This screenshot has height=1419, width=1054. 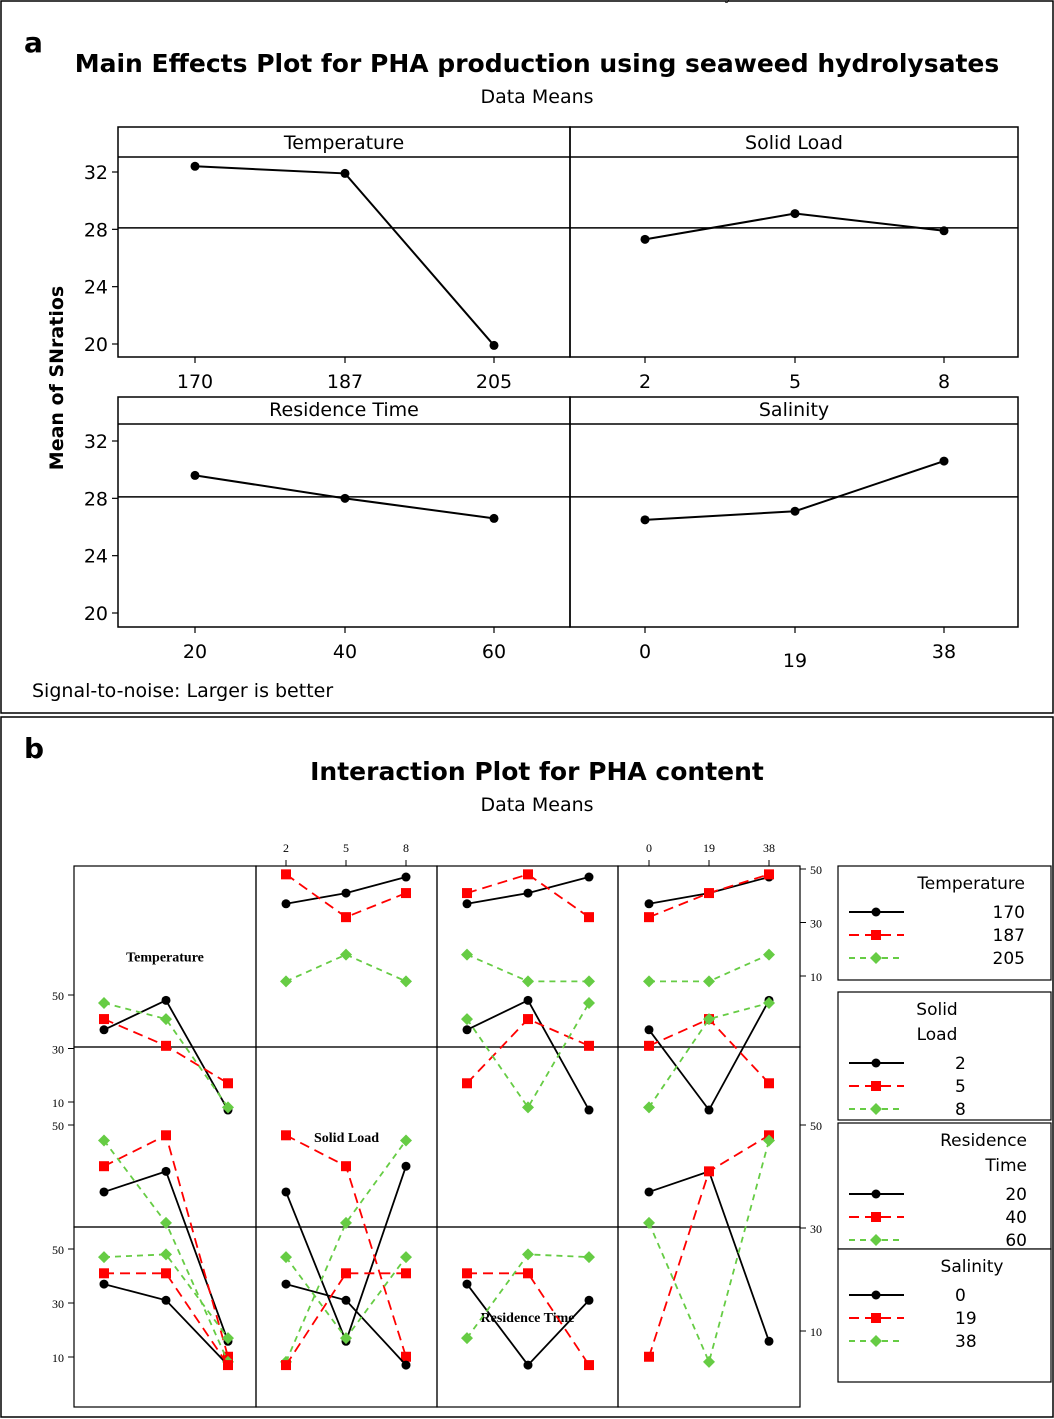 I want to click on legend-frame, so click(x=944, y=1056).